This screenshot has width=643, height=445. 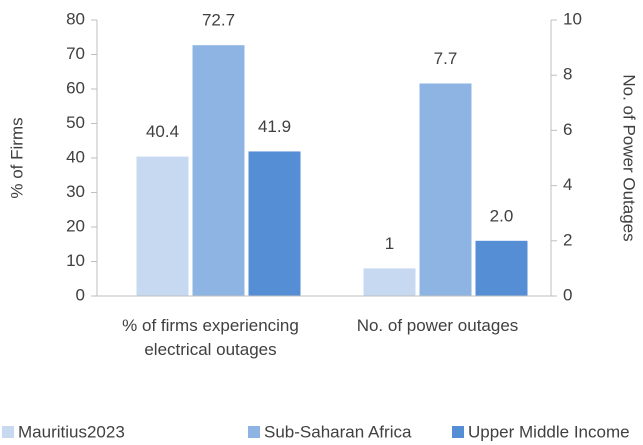 What do you see at coordinates (567, 129) in the screenshot?
I see `y2-tick-label: 6` at bounding box center [567, 129].